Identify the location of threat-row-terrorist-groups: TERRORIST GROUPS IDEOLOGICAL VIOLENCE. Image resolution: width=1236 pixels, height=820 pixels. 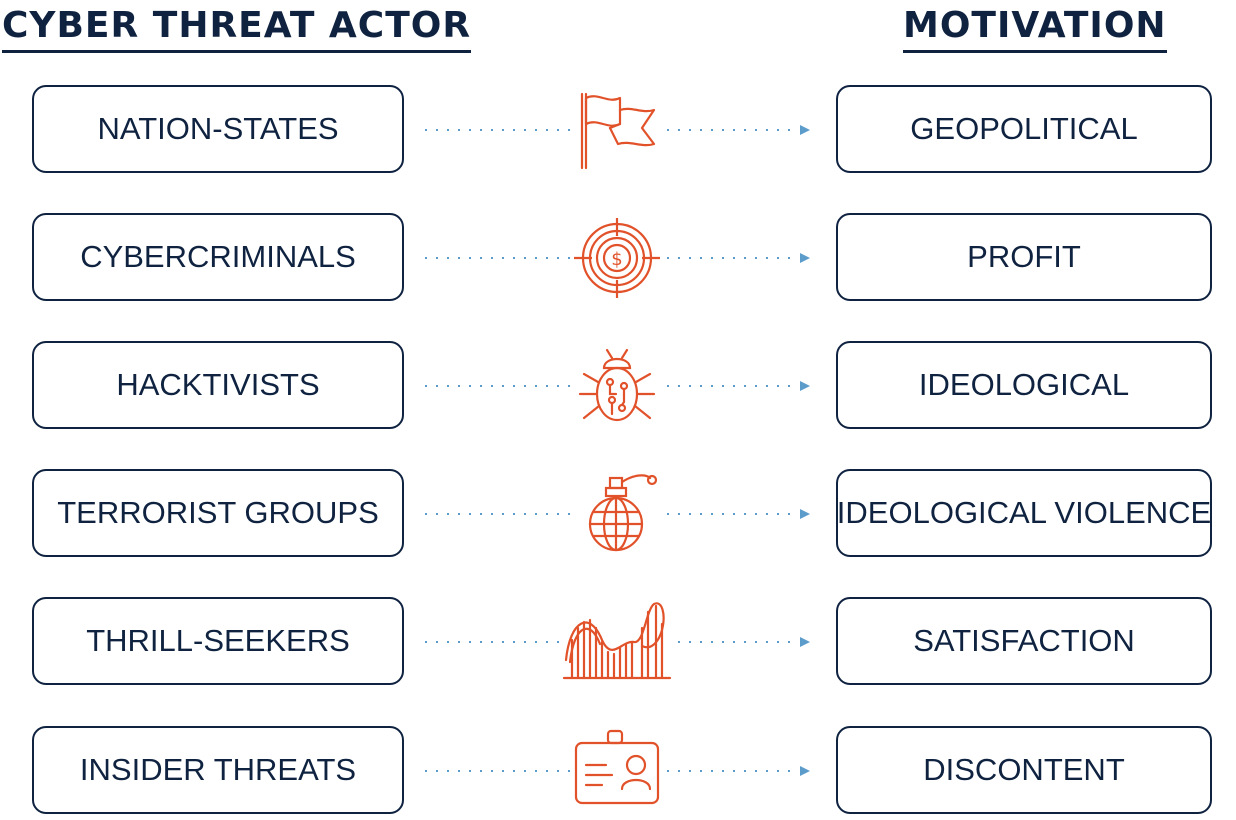
(618, 515).